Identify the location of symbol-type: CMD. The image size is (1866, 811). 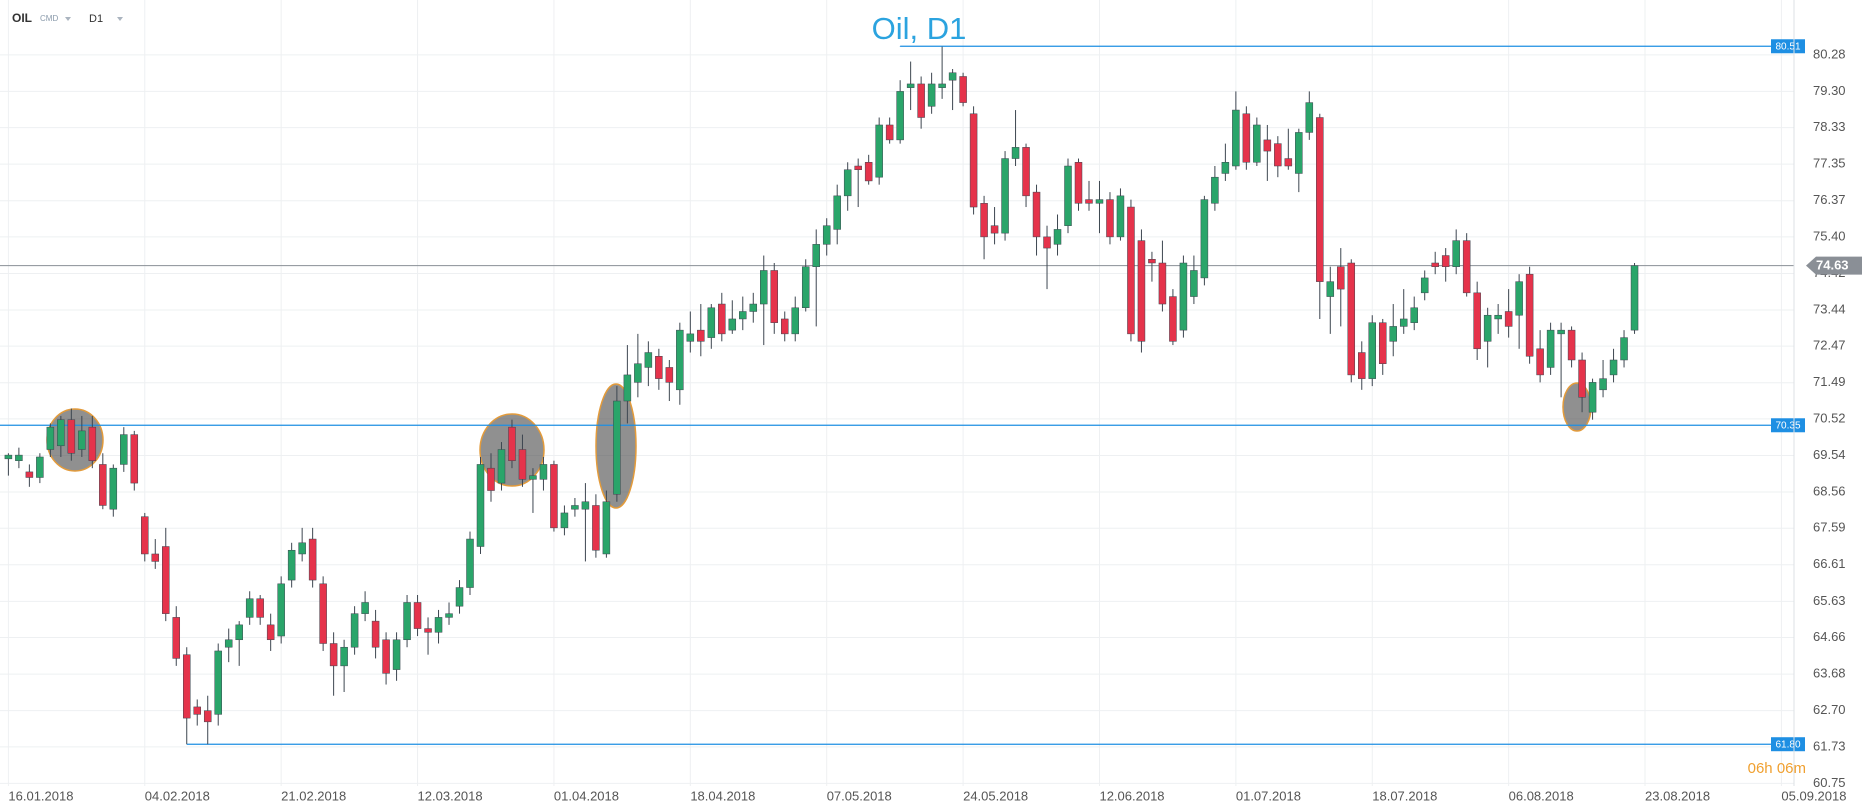
(49, 18).